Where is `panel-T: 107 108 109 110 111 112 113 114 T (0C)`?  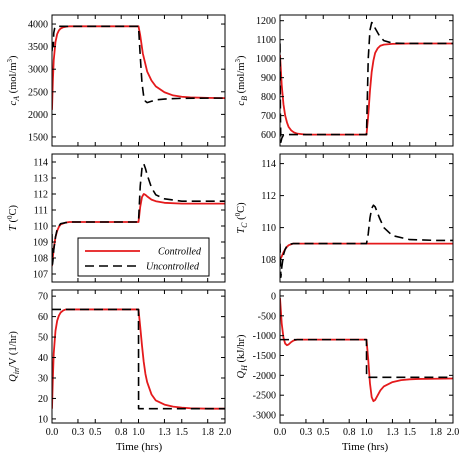 panel-T: 107 108 109 110 111 112 113 114 T (0C) is located at coordinates (116, 218).